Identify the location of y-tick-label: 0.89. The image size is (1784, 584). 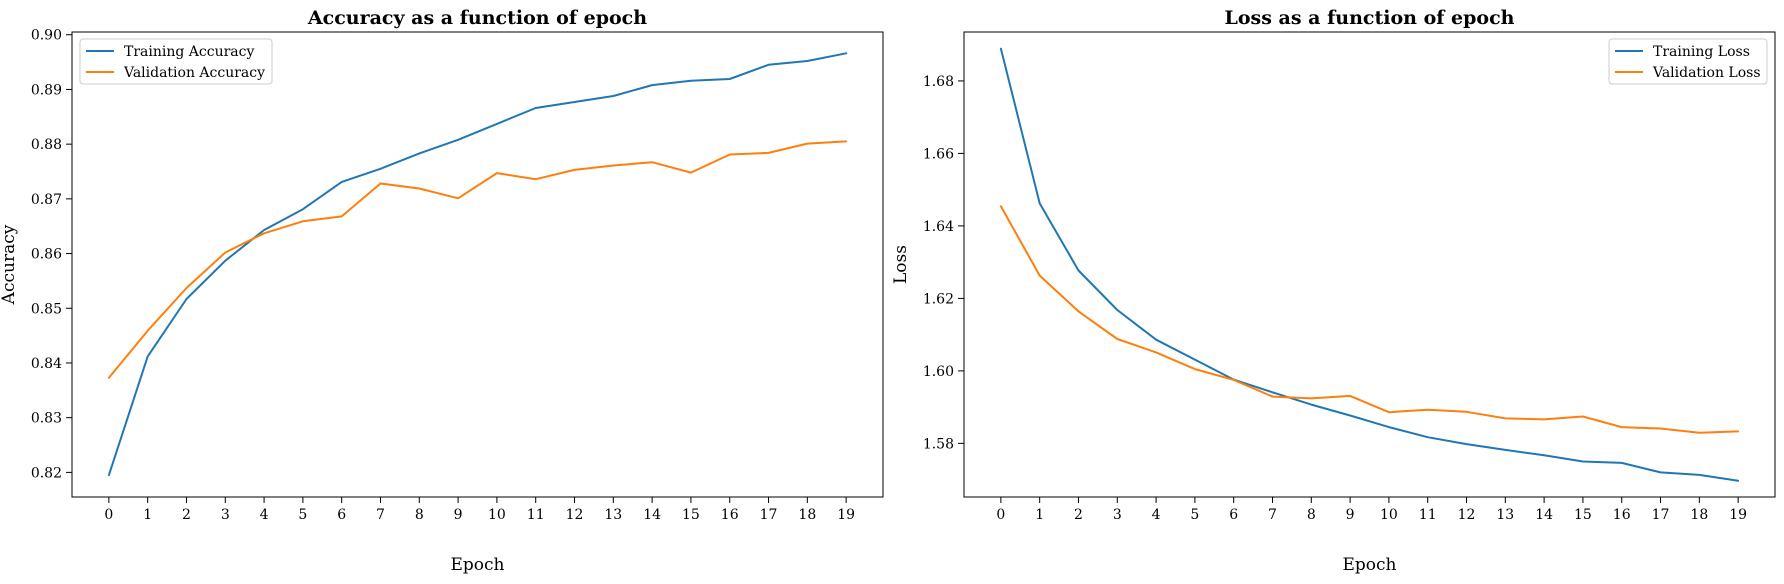
(46, 90).